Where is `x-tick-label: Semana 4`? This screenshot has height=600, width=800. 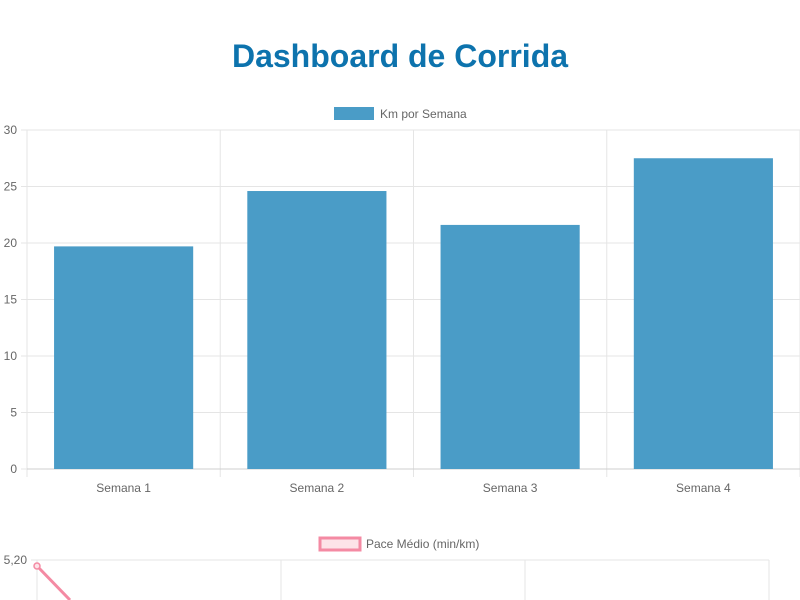 x-tick-label: Semana 4 is located at coordinates (703, 488).